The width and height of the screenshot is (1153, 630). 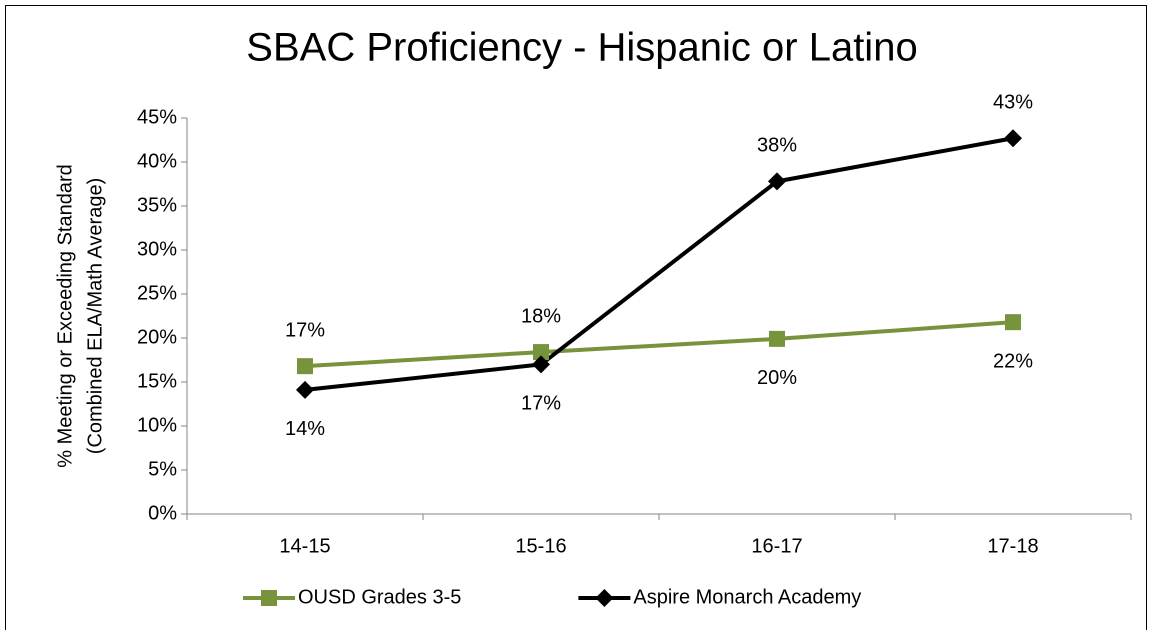 What do you see at coordinates (777, 146) in the screenshot?
I see `data-label: 38%` at bounding box center [777, 146].